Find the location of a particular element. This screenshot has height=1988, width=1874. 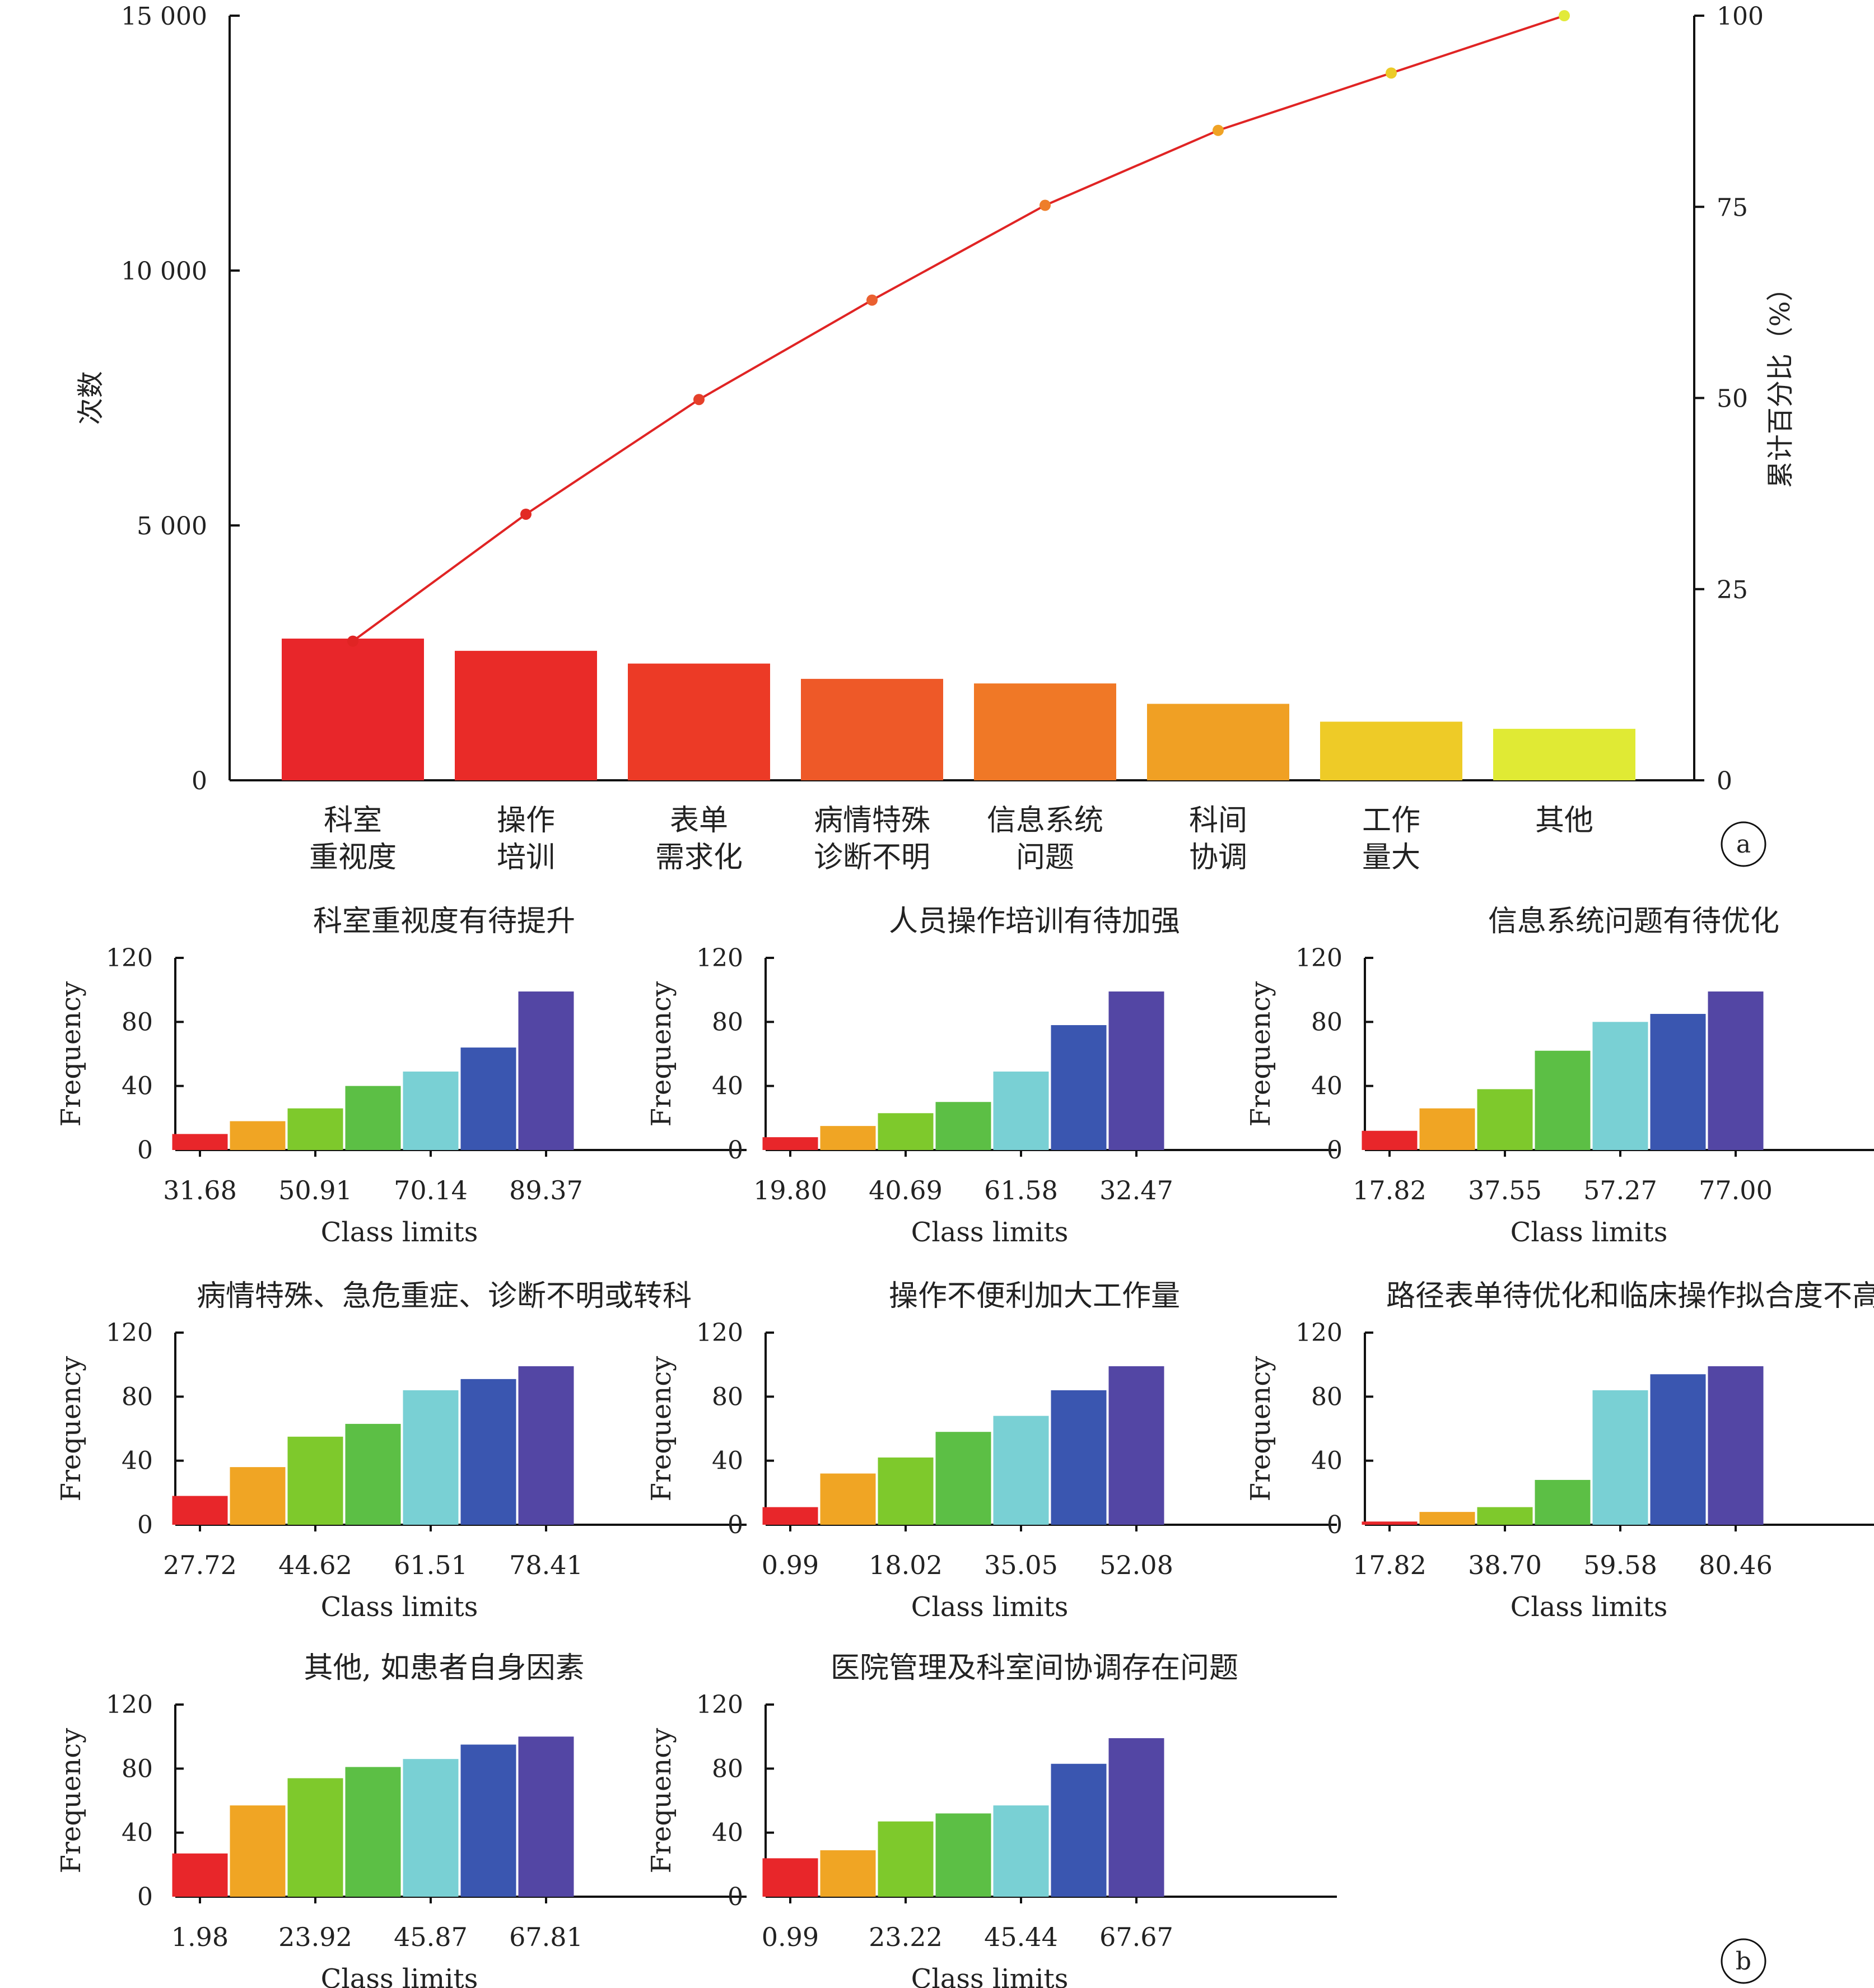

histogram-x-tick-label: 67.67 is located at coordinates (1136, 1937).